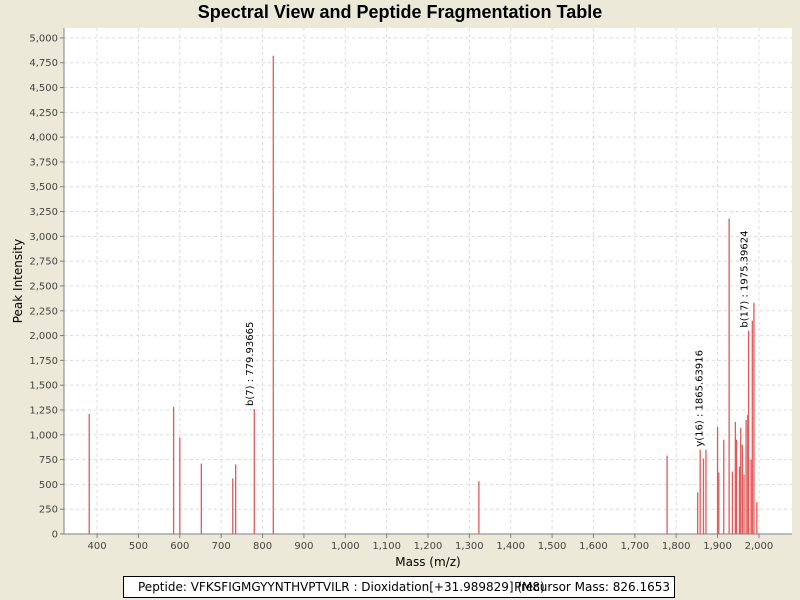 The image size is (800, 600). What do you see at coordinates (43, 435) in the screenshot?
I see `y-tick-label: 1,000` at bounding box center [43, 435].